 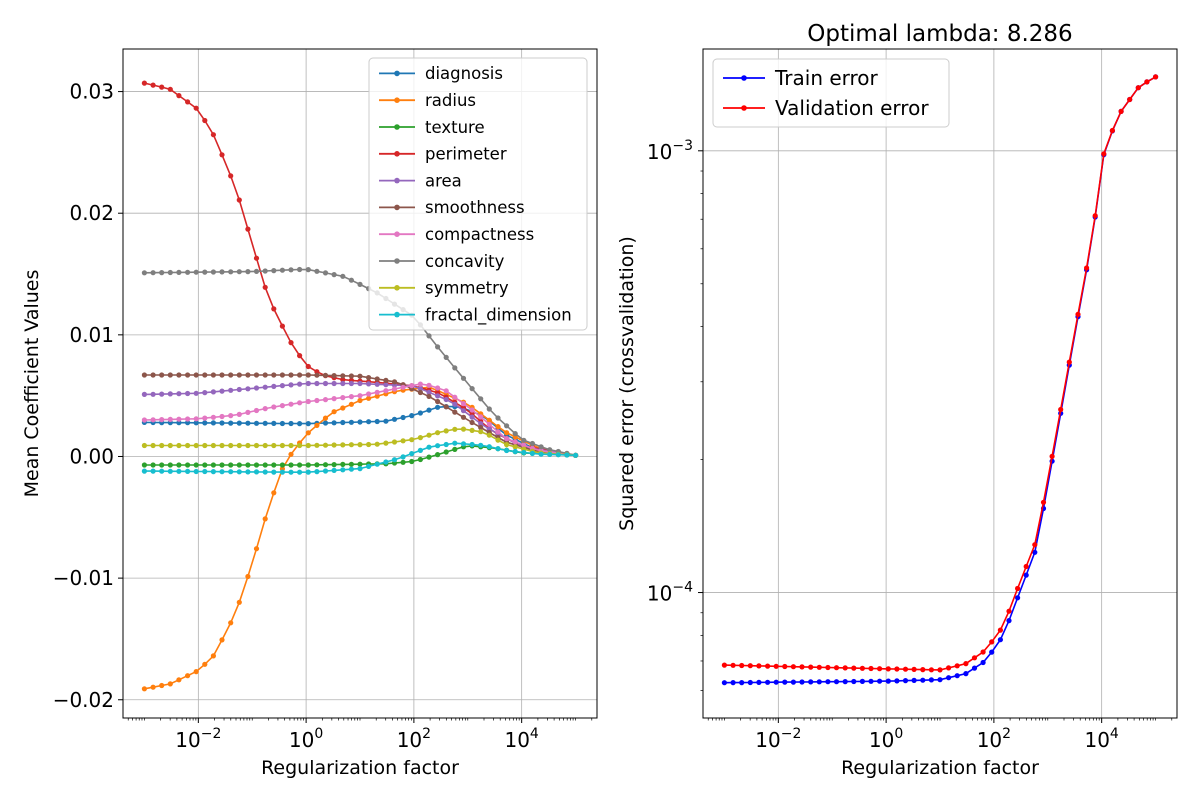 I want to click on x-minor-ticks, so click(x=940, y=719).